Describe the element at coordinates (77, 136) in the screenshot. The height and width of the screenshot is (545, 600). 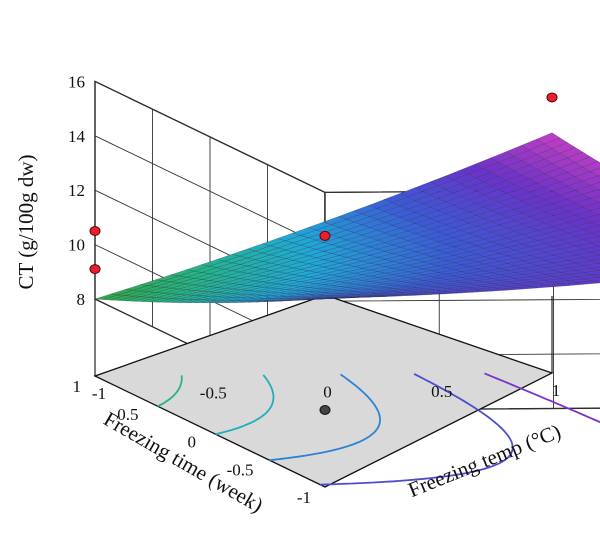
I see `z-tick-label: 14` at that location.